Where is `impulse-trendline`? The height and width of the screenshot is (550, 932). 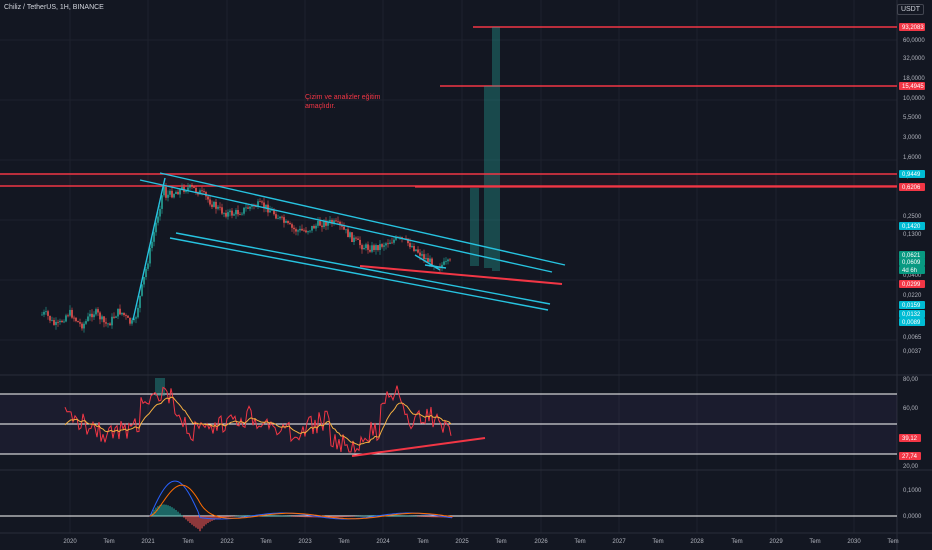 impulse-trendline is located at coordinates (149, 249).